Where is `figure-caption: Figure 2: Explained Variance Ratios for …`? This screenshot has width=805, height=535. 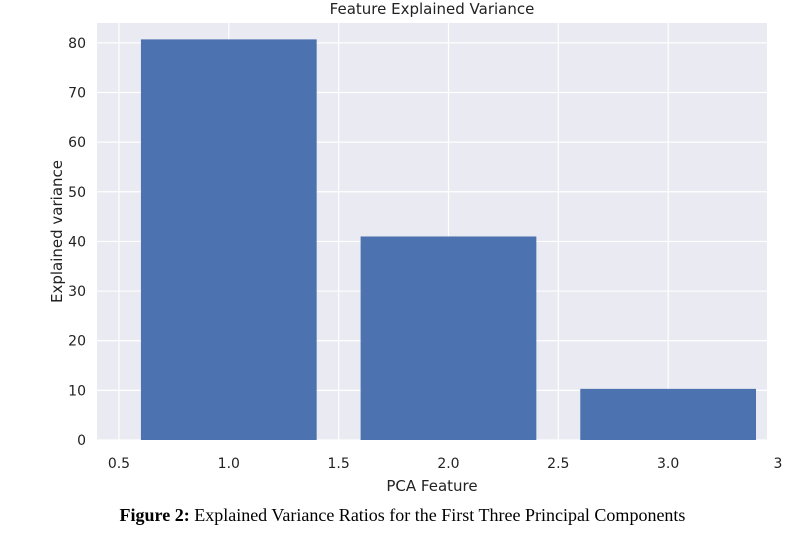
figure-caption: Figure 2: Explained Variance Ratios for … is located at coordinates (402, 515).